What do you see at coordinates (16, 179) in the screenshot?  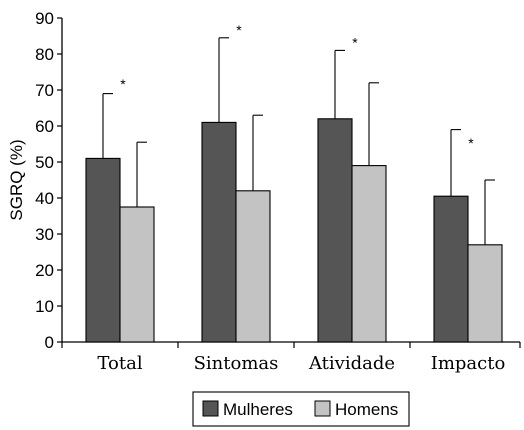 I see `y-axis-title: SGRQ (%)` at bounding box center [16, 179].